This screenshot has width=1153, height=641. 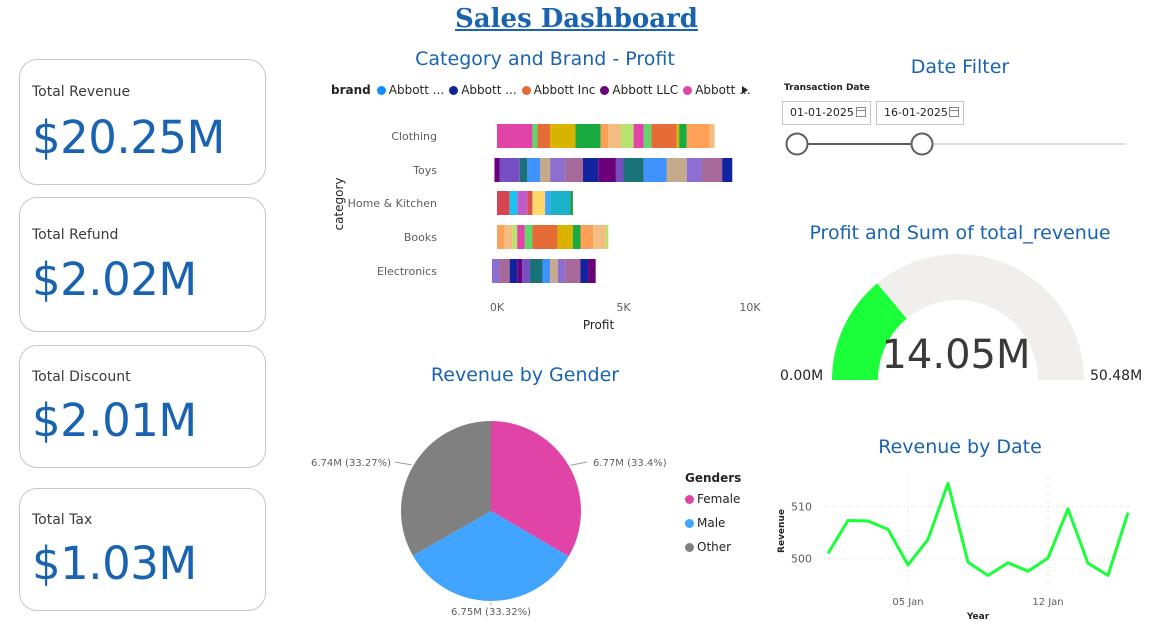 What do you see at coordinates (907, 602) in the screenshot?
I see `x-tick-label: 05 Jan` at bounding box center [907, 602].